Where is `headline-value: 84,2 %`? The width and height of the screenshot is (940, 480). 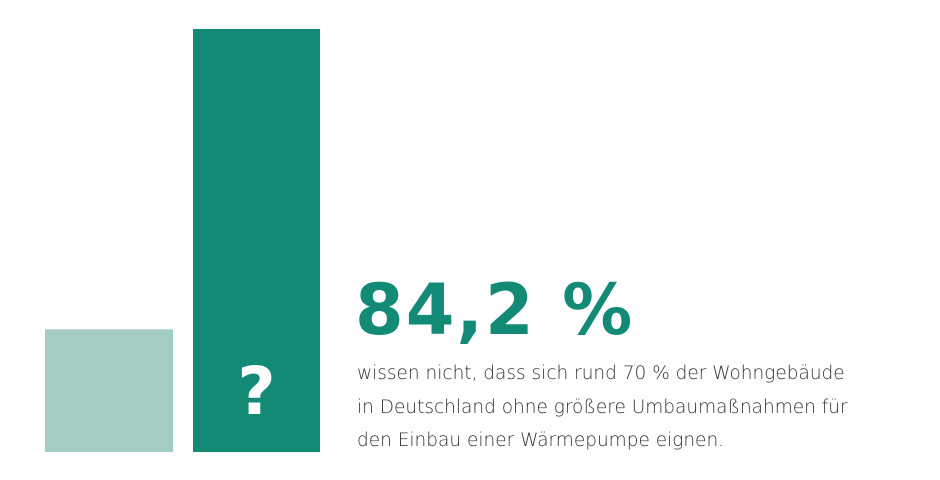
headline-value: 84,2 % is located at coordinates (495, 310).